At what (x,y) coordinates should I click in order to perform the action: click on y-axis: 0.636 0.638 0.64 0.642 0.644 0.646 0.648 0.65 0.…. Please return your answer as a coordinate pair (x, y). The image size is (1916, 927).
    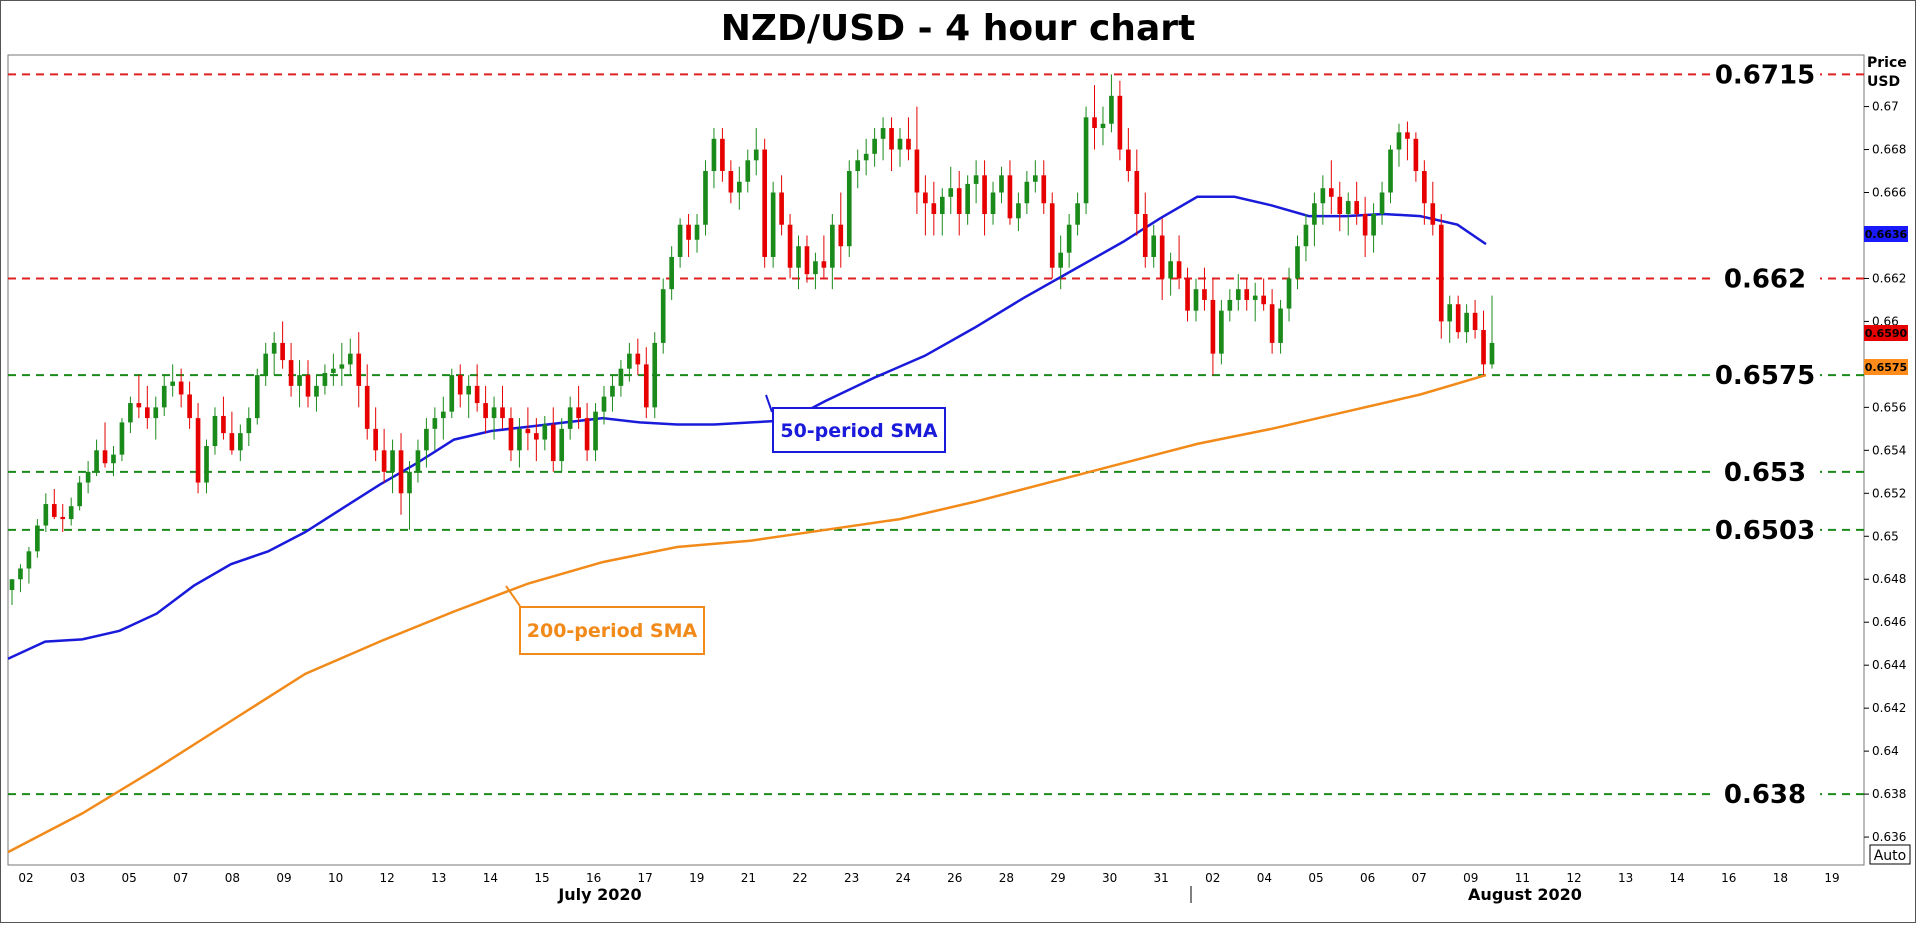
    Looking at the image, I should click on (1885, 472).